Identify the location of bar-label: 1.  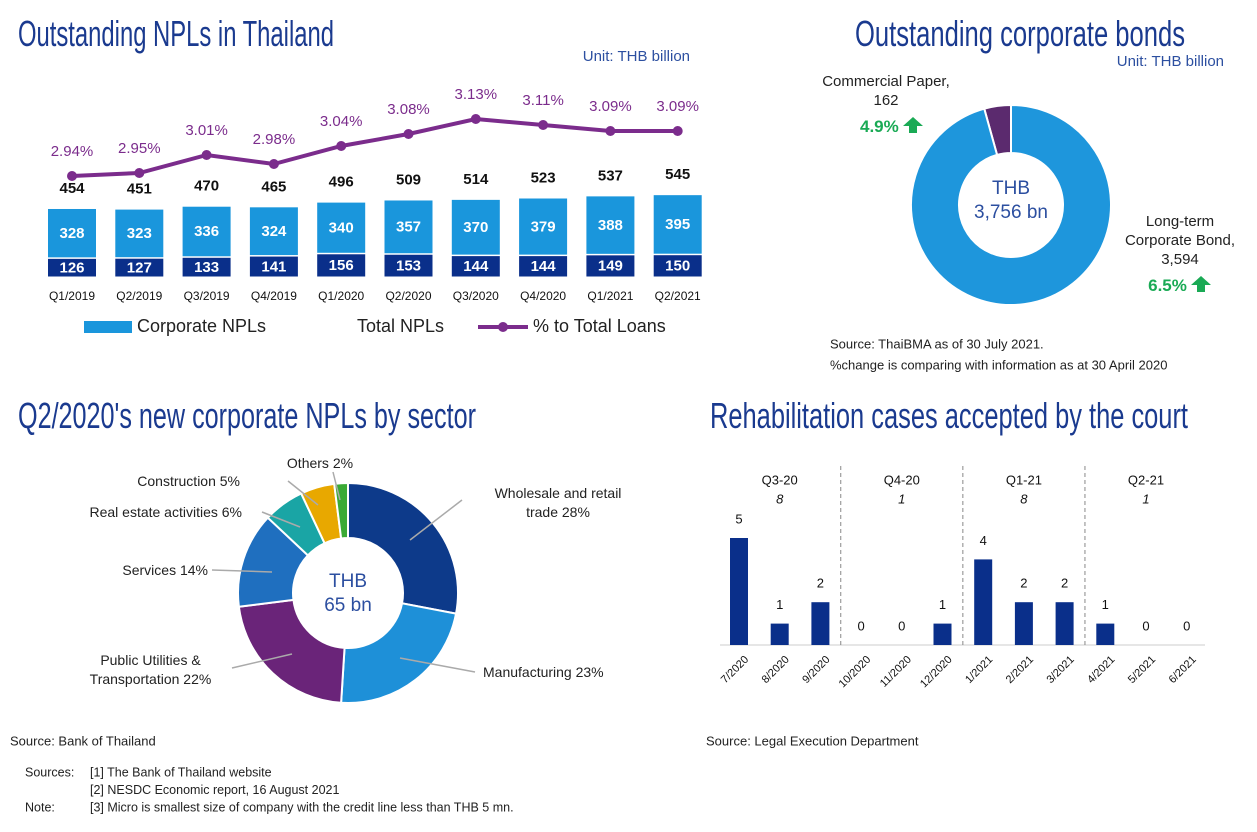
(779, 604).